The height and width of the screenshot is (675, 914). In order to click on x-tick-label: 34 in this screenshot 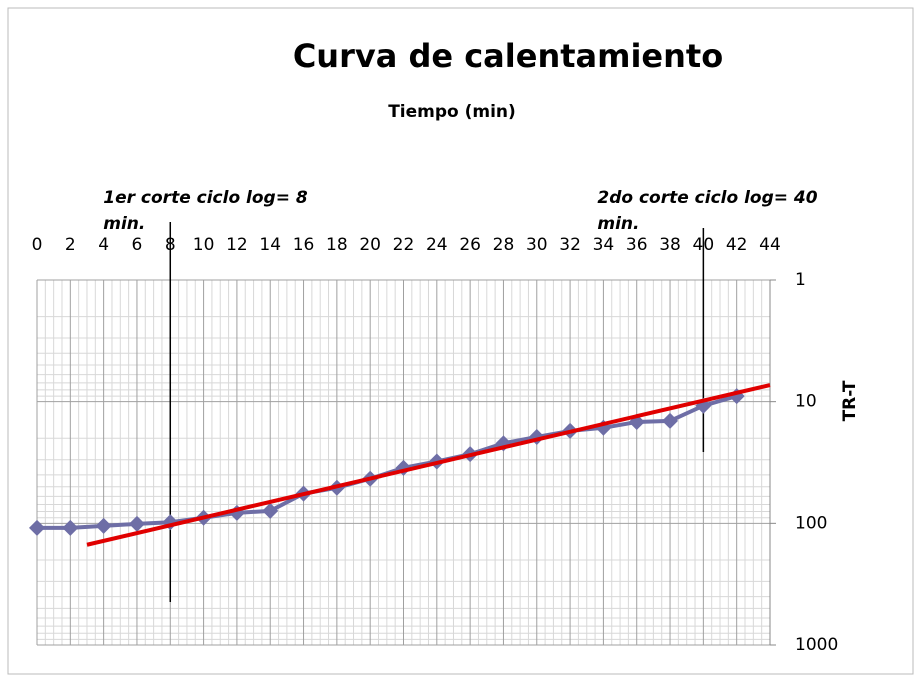, I will do `click(604, 245)`.